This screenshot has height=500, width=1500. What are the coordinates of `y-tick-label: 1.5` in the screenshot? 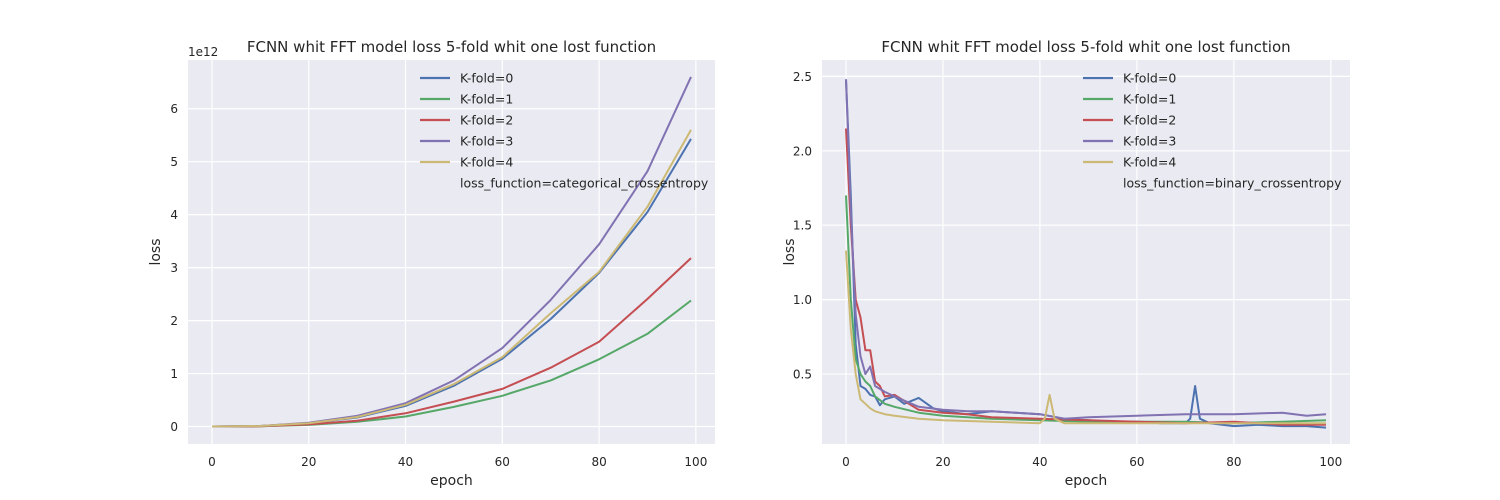 It's located at (802, 226).